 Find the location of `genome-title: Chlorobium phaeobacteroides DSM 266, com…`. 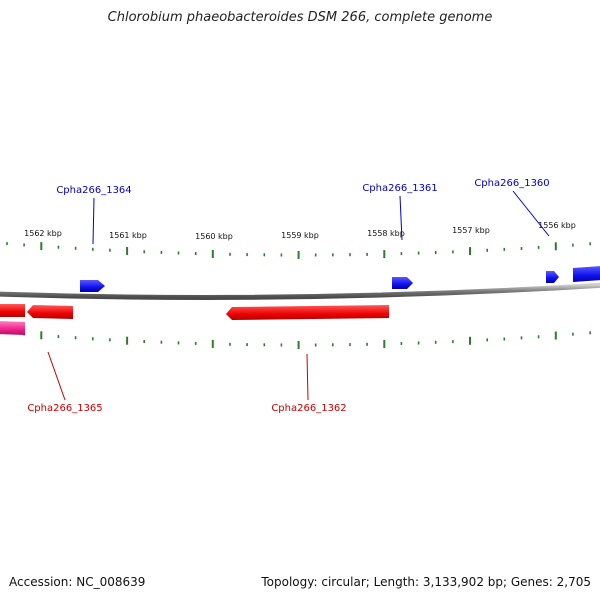

genome-title: Chlorobium phaeobacteroides DSM 266, com… is located at coordinates (300, 17).